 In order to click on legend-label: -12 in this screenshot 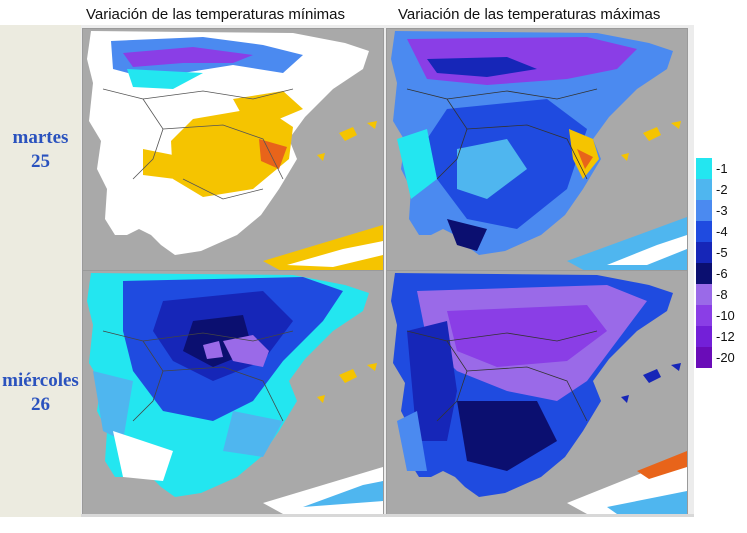, I will do `click(725, 336)`.